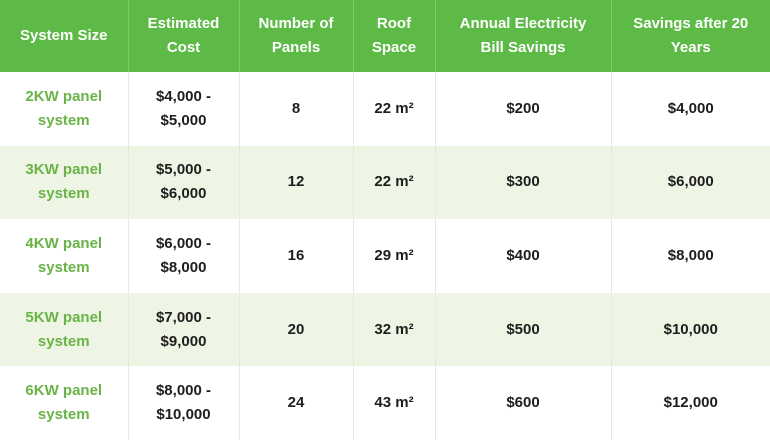 The width and height of the screenshot is (770, 440). I want to click on system-size-cell: 5KW panel system, so click(64, 329).